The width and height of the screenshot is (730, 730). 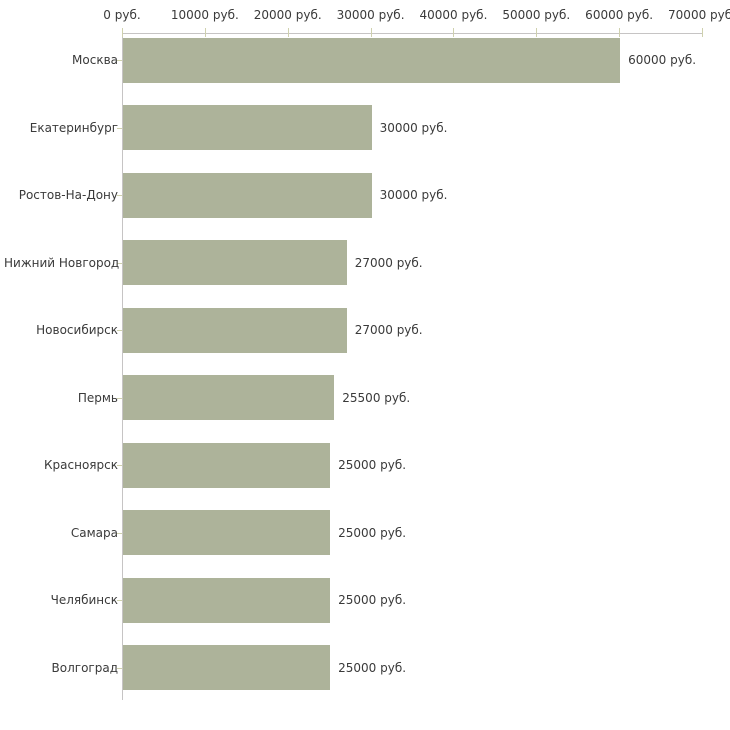 I want to click on category-label: Челябинск, so click(x=84, y=600).